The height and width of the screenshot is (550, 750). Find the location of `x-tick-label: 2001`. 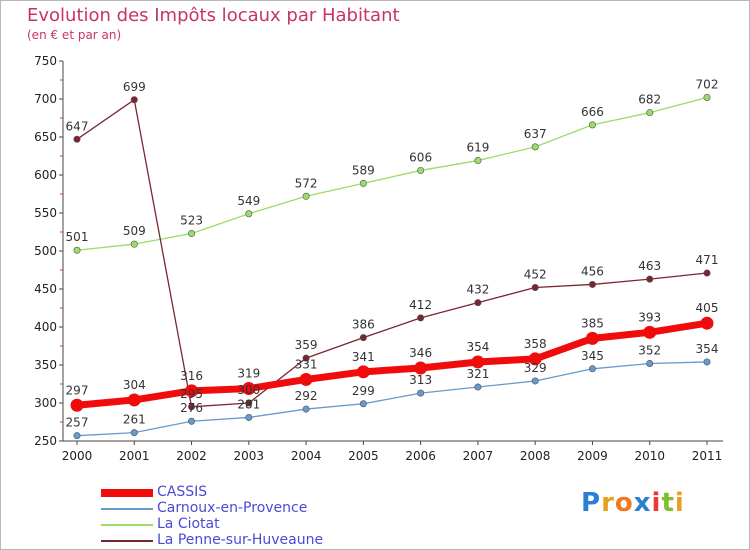

x-tick-label: 2001 is located at coordinates (134, 456).